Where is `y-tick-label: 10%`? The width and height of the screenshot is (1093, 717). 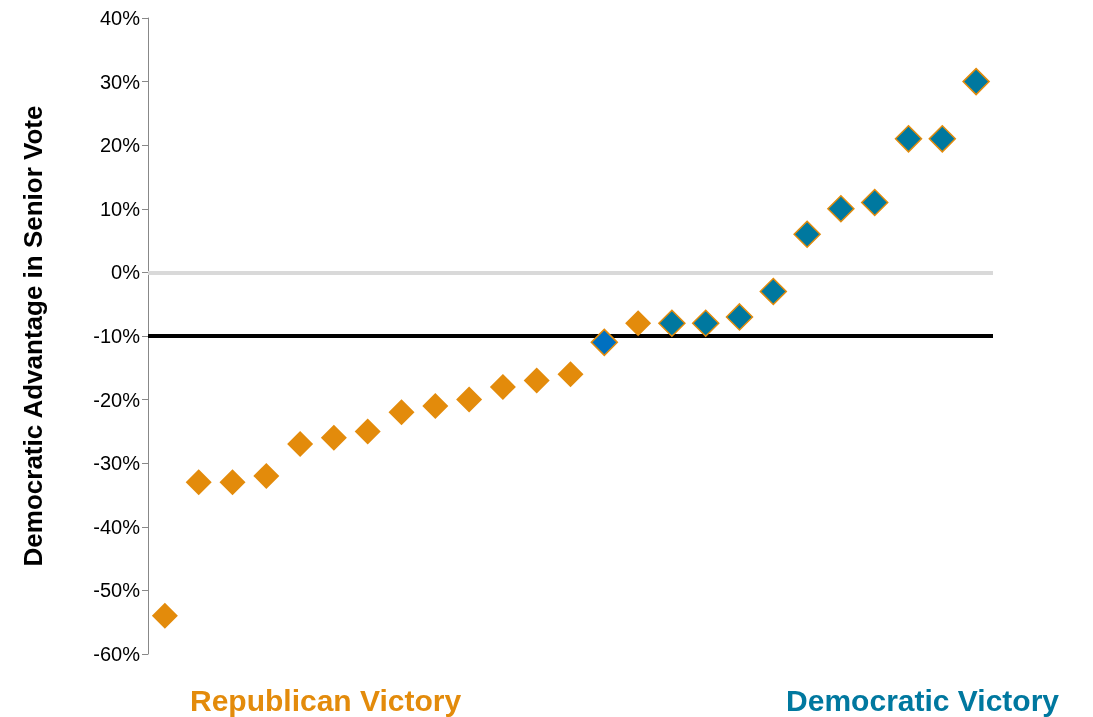 y-tick-label: 10% is located at coordinates (120, 208).